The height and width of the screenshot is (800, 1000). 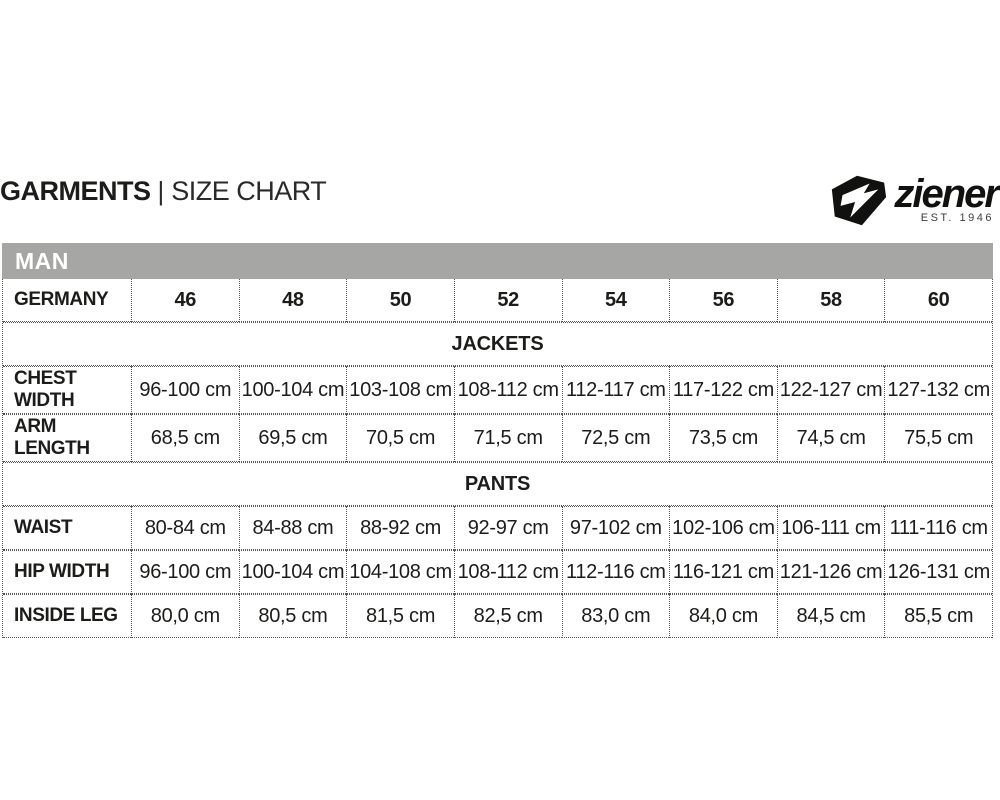 What do you see at coordinates (507, 438) in the screenshot?
I see `measurement-value-cell: 71,5 cm` at bounding box center [507, 438].